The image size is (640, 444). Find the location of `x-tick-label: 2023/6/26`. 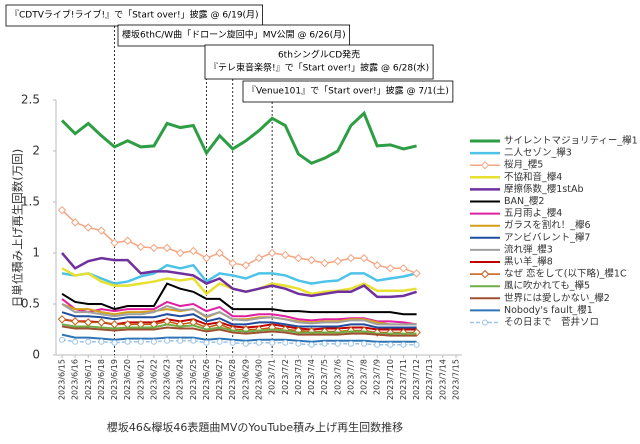

x-tick-label: 2023/6/26 is located at coordinates (206, 379).